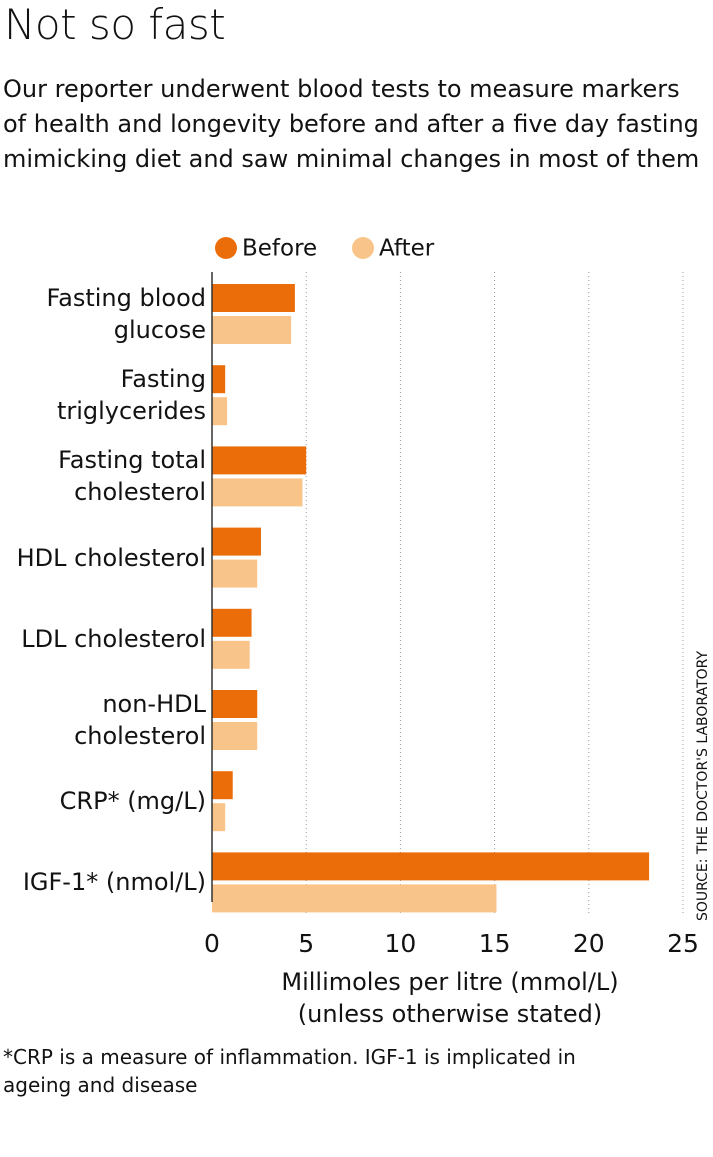 This screenshot has width=713, height=1157. What do you see at coordinates (450, 1014) in the screenshot?
I see `x-axis-title: (unless otherwise stated)` at bounding box center [450, 1014].